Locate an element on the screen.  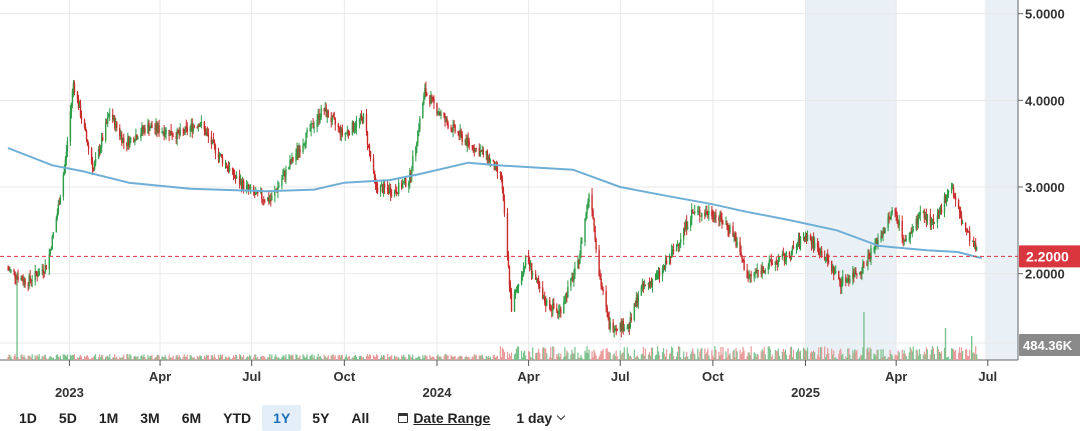
range-1d-button: 1D is located at coordinates (28, 418).